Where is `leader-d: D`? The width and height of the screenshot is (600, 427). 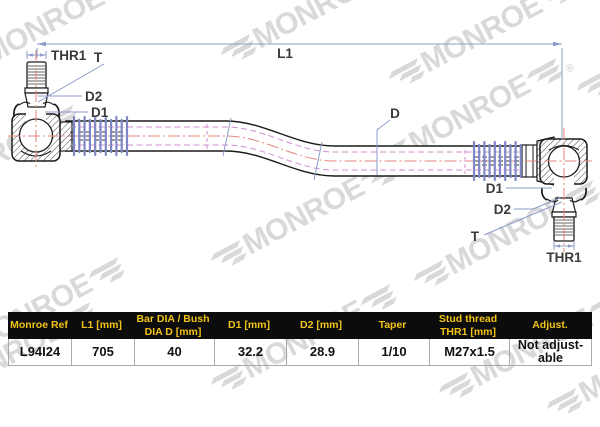
leader-d: D is located at coordinates (388, 140).